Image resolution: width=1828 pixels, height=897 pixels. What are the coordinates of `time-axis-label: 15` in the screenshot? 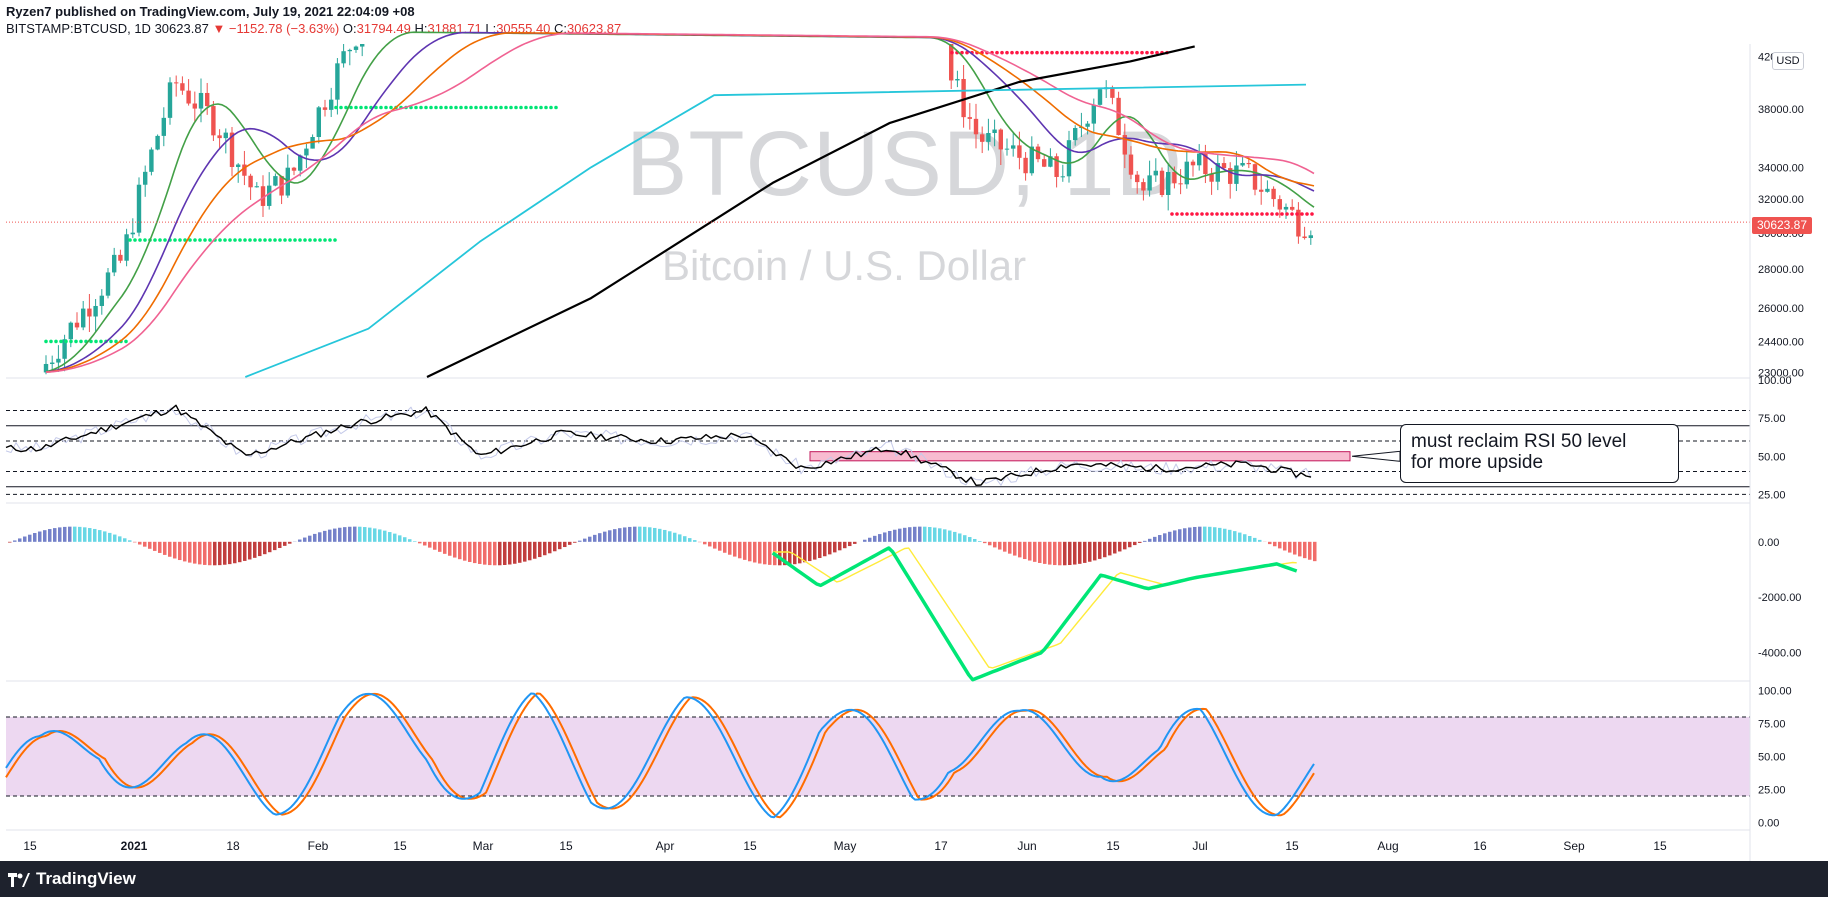 It's located at (750, 846).